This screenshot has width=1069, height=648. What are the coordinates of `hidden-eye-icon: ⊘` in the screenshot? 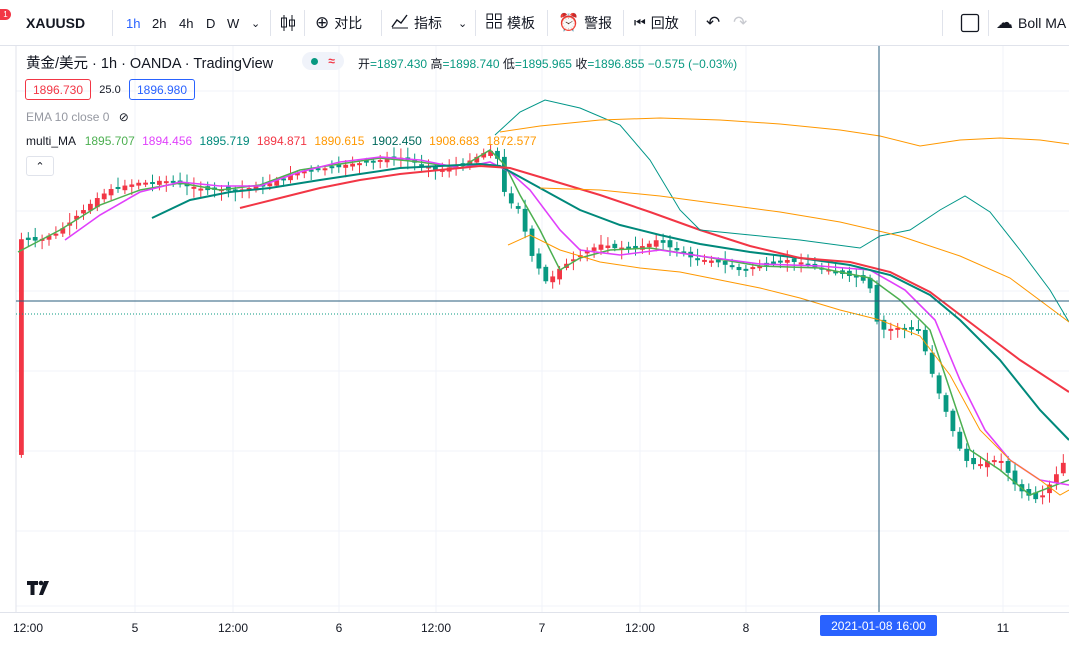 It's located at (123, 117).